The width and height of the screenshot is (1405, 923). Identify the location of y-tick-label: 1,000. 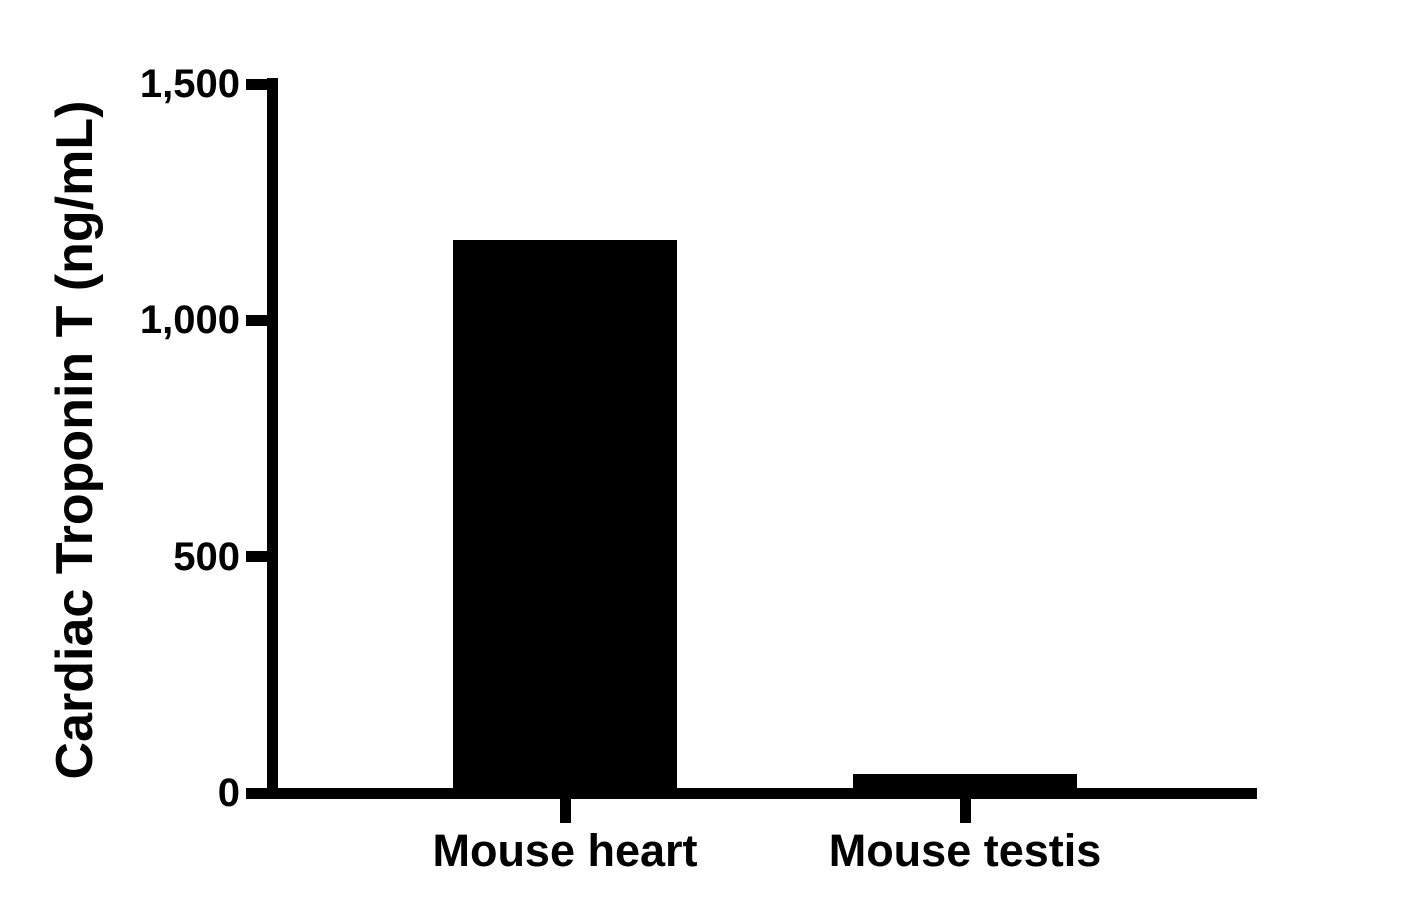
(189, 320).